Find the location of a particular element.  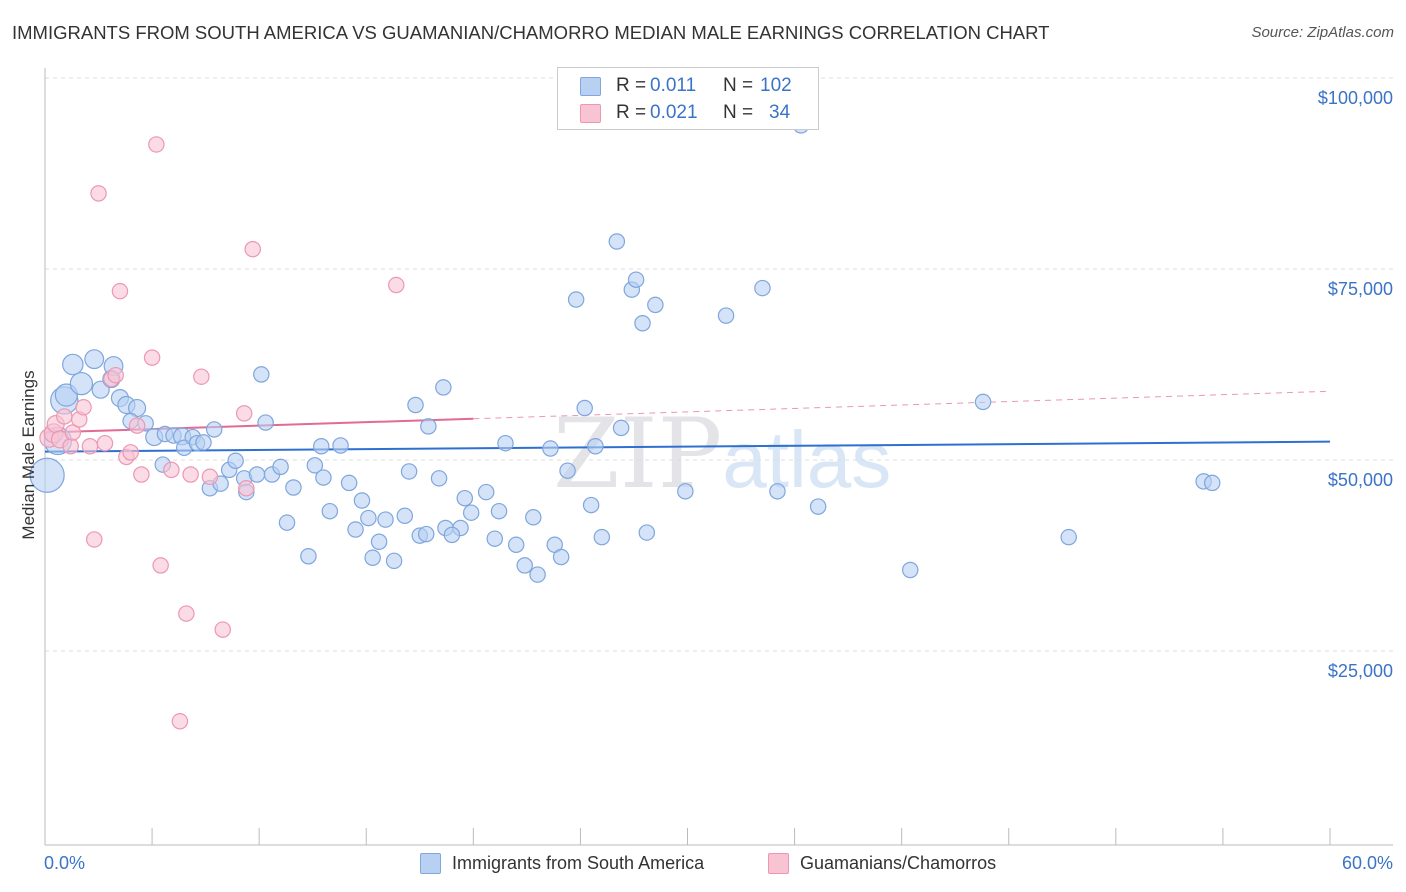

legend-n-label: N = is located at coordinates (738, 112).